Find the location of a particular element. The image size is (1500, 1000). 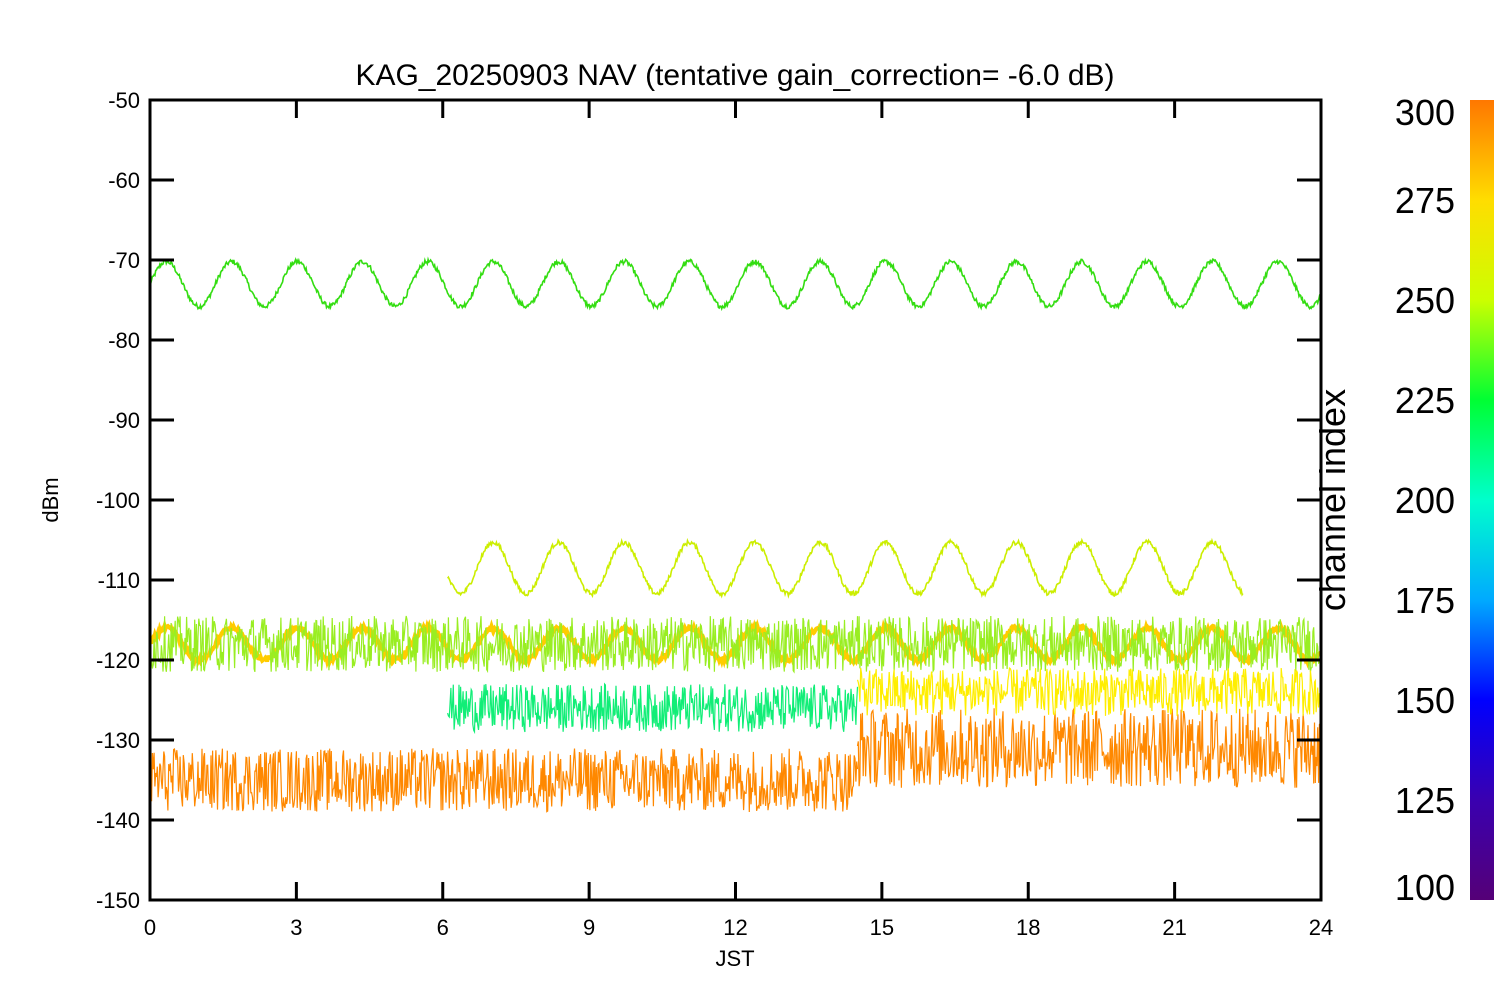

colorbar is located at coordinates (1482, 500).